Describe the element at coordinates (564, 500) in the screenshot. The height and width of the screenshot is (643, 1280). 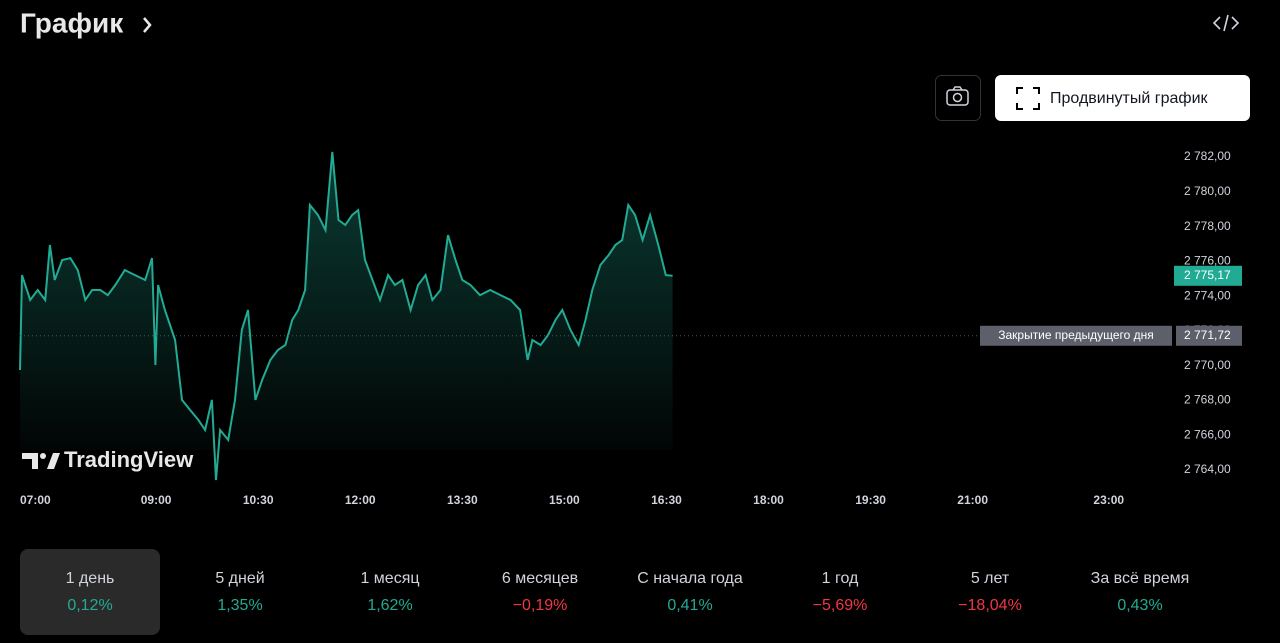
I see `x-tick-label: 15:00` at that location.